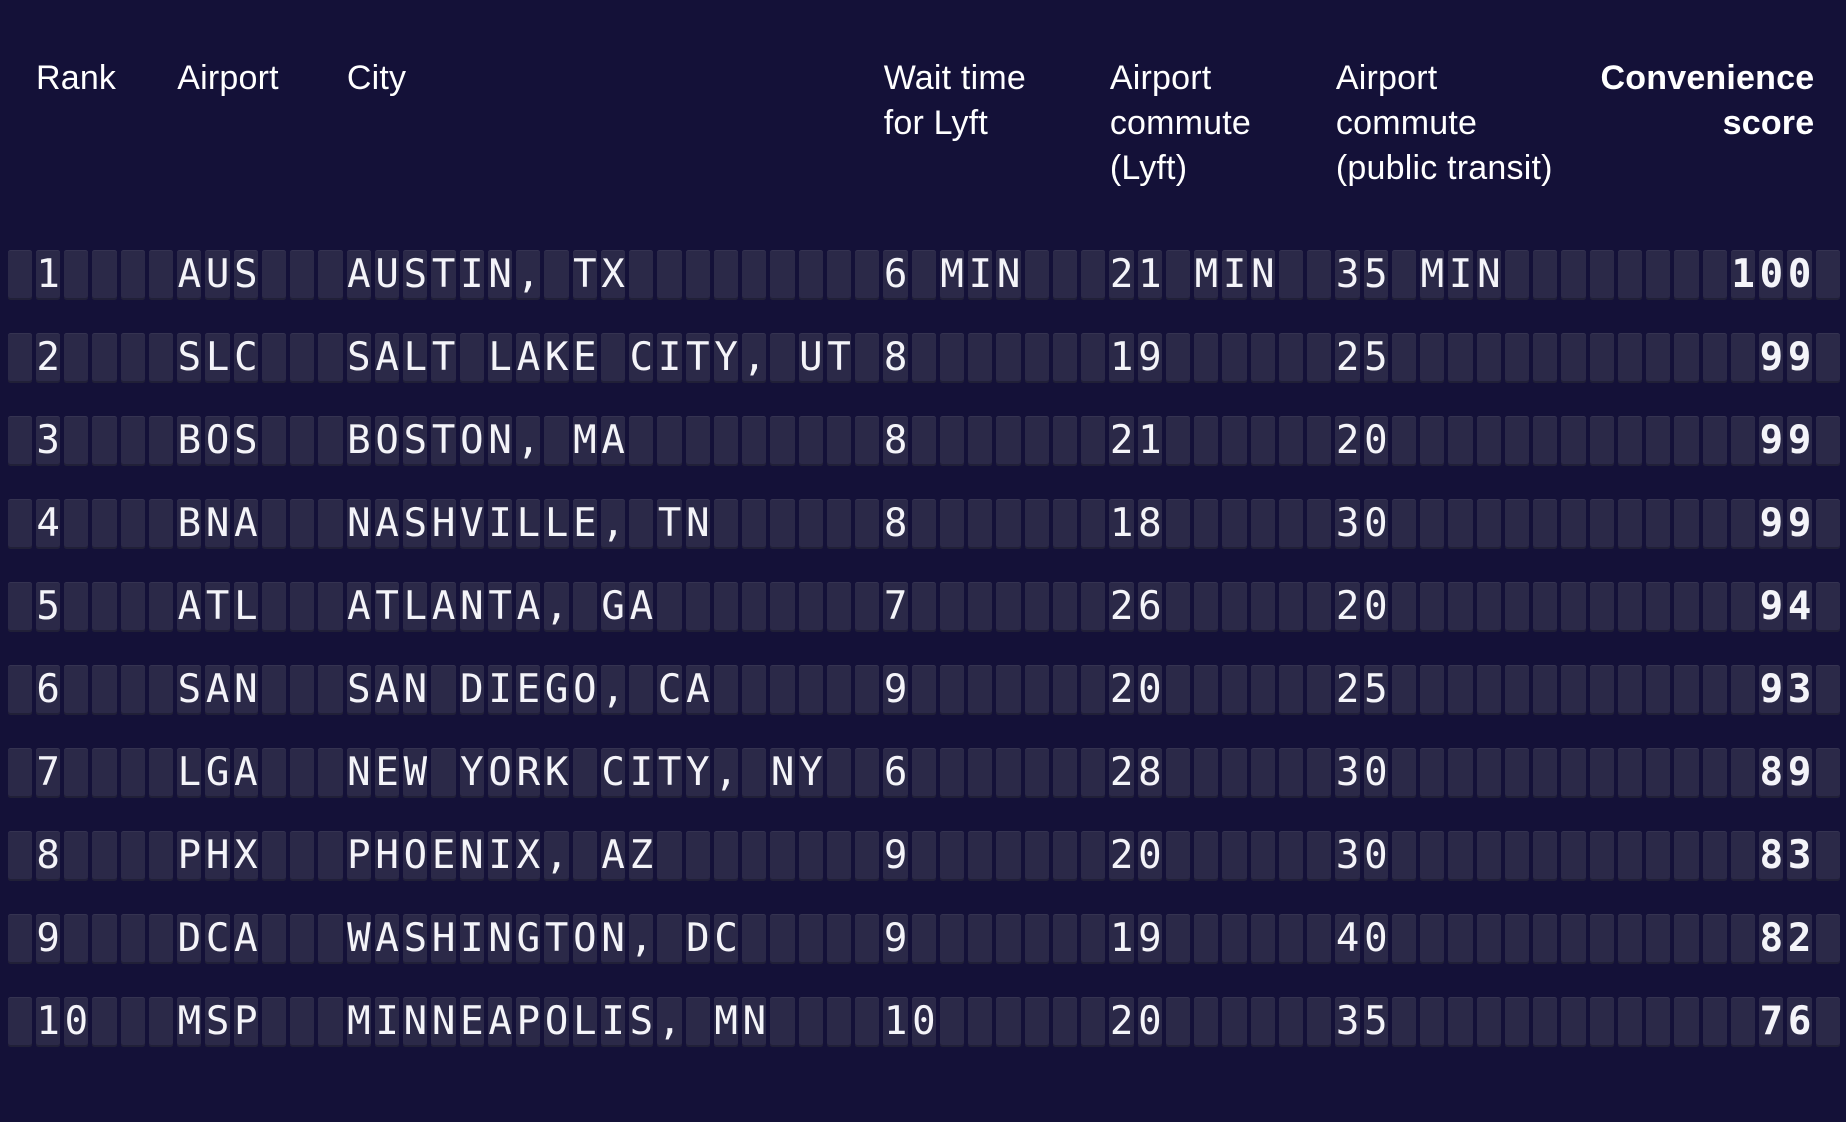 This screenshot has width=1846, height=1122. I want to click on flap-cell: A, so click(217, 690).